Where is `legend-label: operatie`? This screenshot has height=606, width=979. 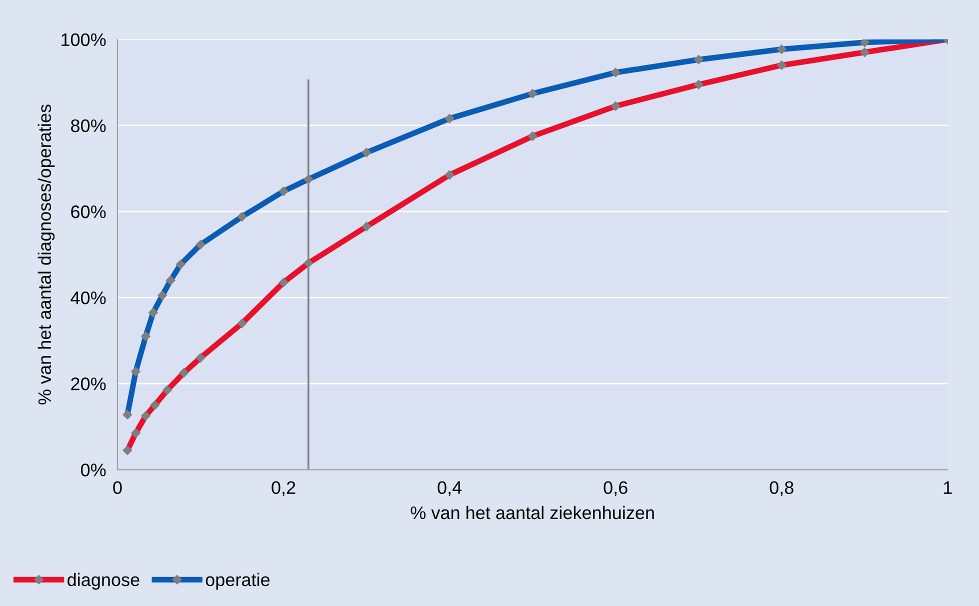
legend-label: operatie is located at coordinates (238, 581).